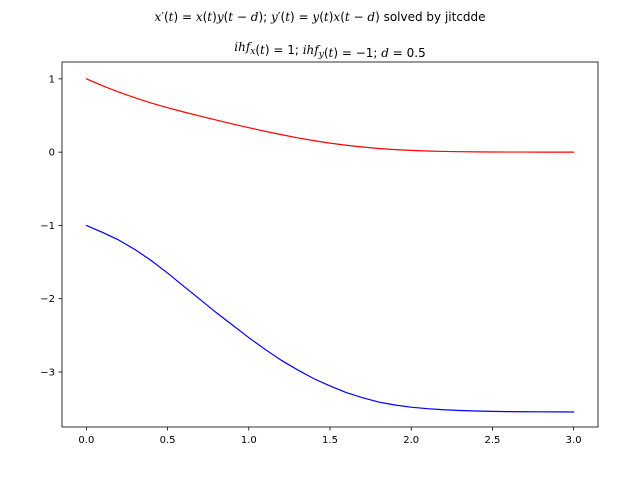 The image size is (640, 480). What do you see at coordinates (47, 226) in the screenshot?
I see `y-tick-label: −1` at bounding box center [47, 226].